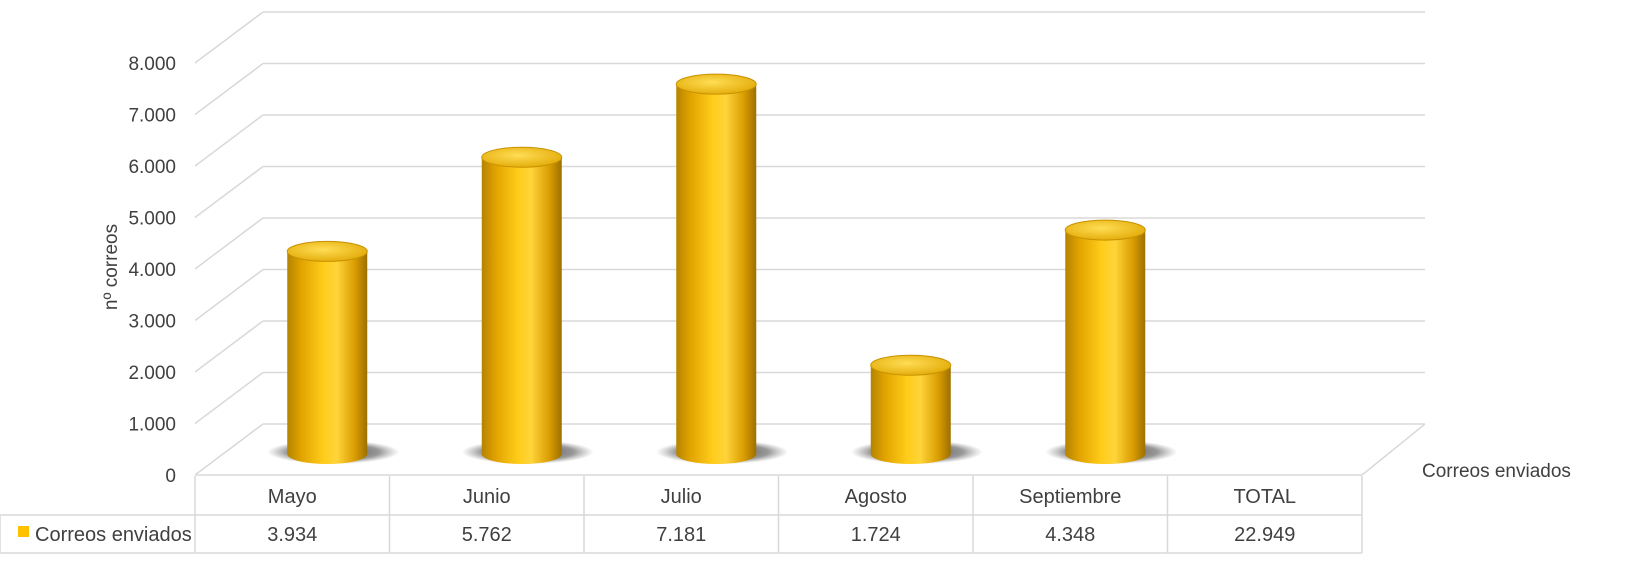 The image size is (1650, 581). What do you see at coordinates (152, 219) in the screenshot?
I see `y-tick-label: 5.000` at bounding box center [152, 219].